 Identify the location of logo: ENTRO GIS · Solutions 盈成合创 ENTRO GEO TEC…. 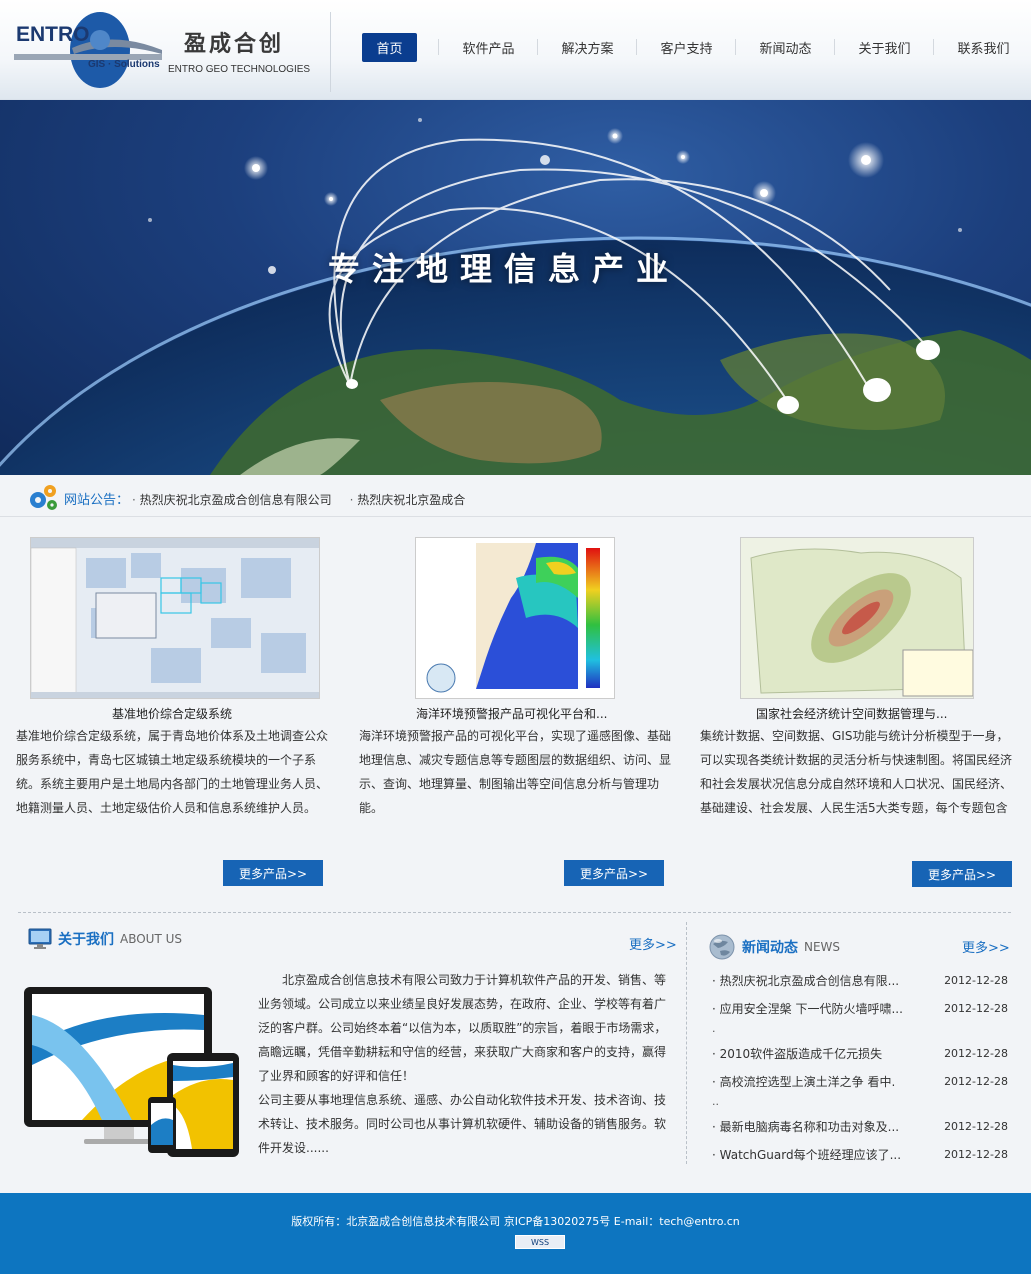
(162, 51).